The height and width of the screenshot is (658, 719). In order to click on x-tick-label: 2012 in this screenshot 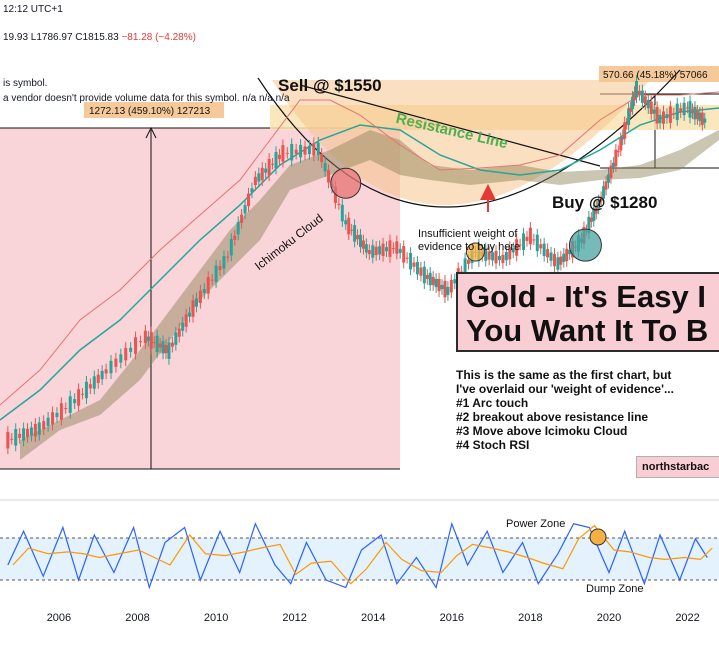, I will do `click(294, 618)`.